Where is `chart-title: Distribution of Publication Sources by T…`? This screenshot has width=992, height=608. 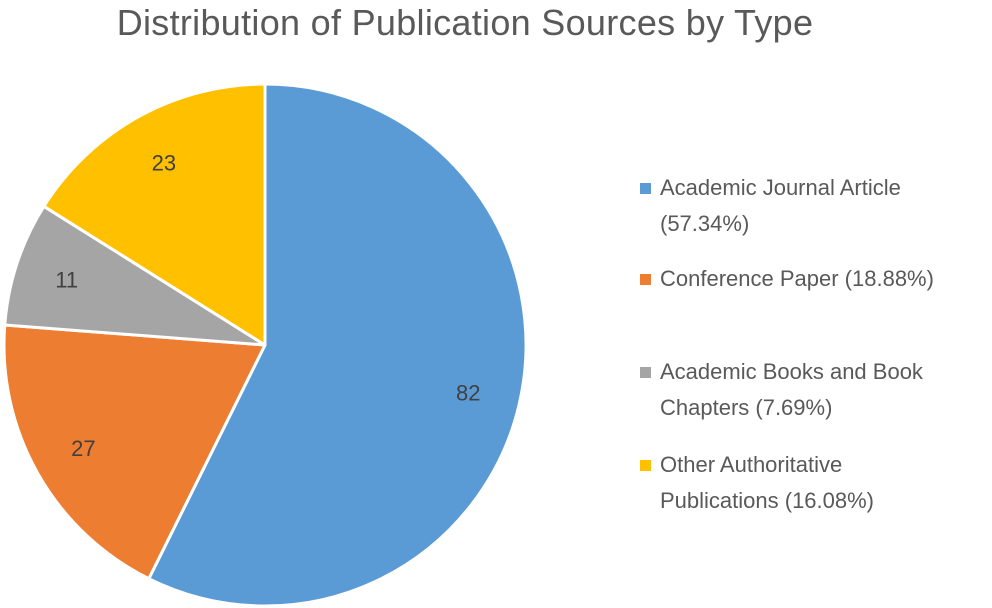 chart-title: Distribution of Publication Sources by T… is located at coordinates (465, 22).